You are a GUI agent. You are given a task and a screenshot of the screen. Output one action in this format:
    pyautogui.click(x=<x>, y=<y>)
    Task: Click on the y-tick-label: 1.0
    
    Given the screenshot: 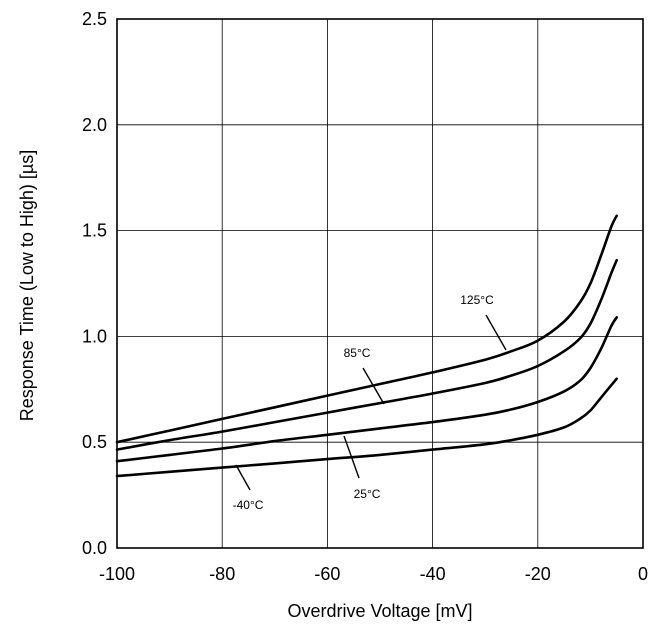 What is the action you would take?
    pyautogui.click(x=94, y=336)
    